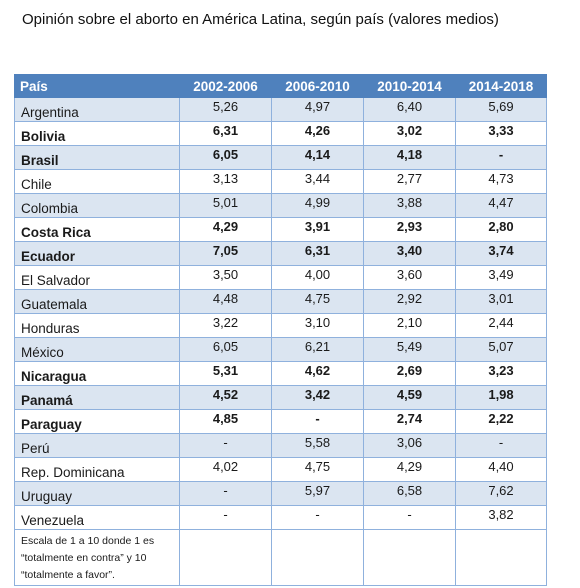 This screenshot has height=588, width=580. Describe the element at coordinates (97, 469) in the screenshot. I see `country-cell: Rep. Dominicana` at that location.